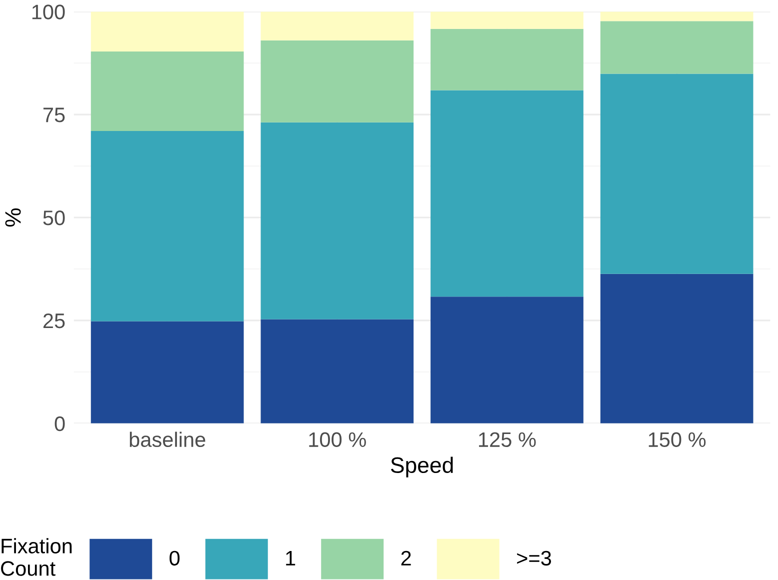  Describe the element at coordinates (54, 218) in the screenshot. I see `y-tick-label: 50` at that location.